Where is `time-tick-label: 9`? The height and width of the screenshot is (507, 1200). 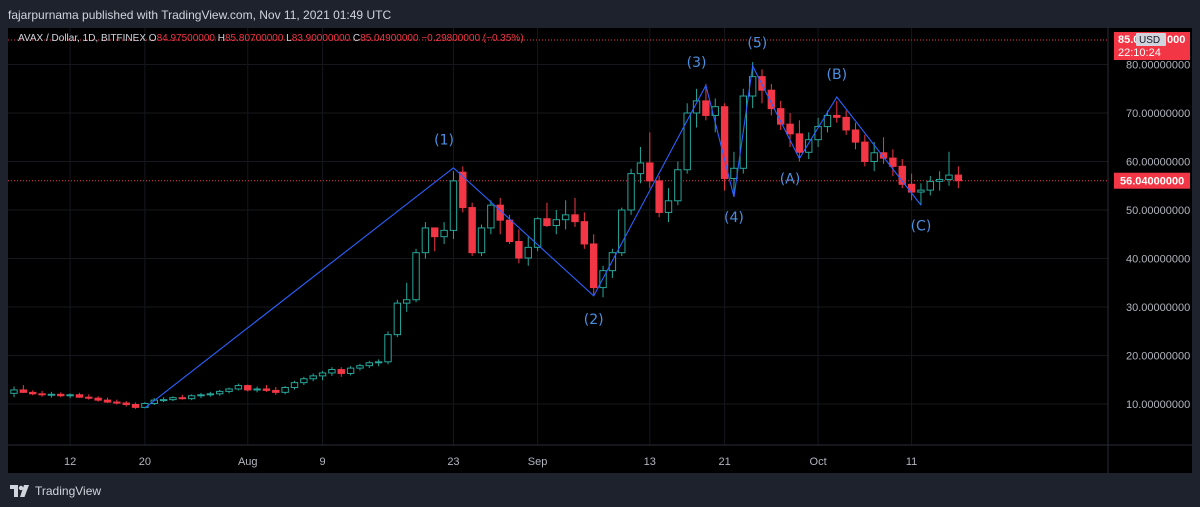
time-tick-label: 9 is located at coordinates (322, 462).